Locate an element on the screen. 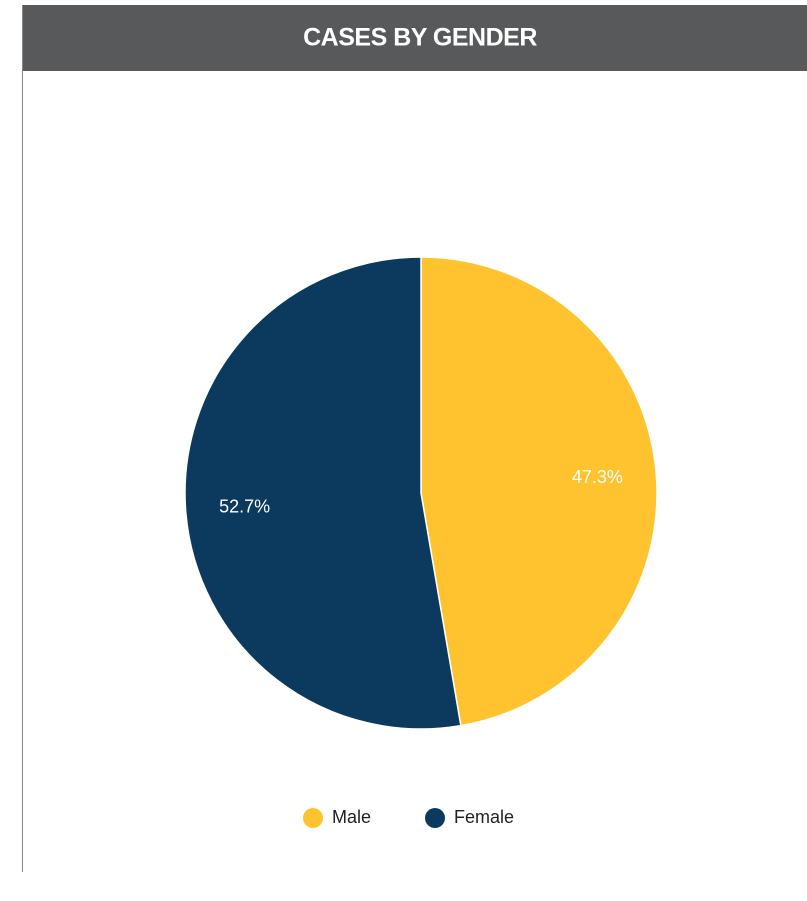 The image size is (807, 901). legend-label: Male is located at coordinates (351, 817).